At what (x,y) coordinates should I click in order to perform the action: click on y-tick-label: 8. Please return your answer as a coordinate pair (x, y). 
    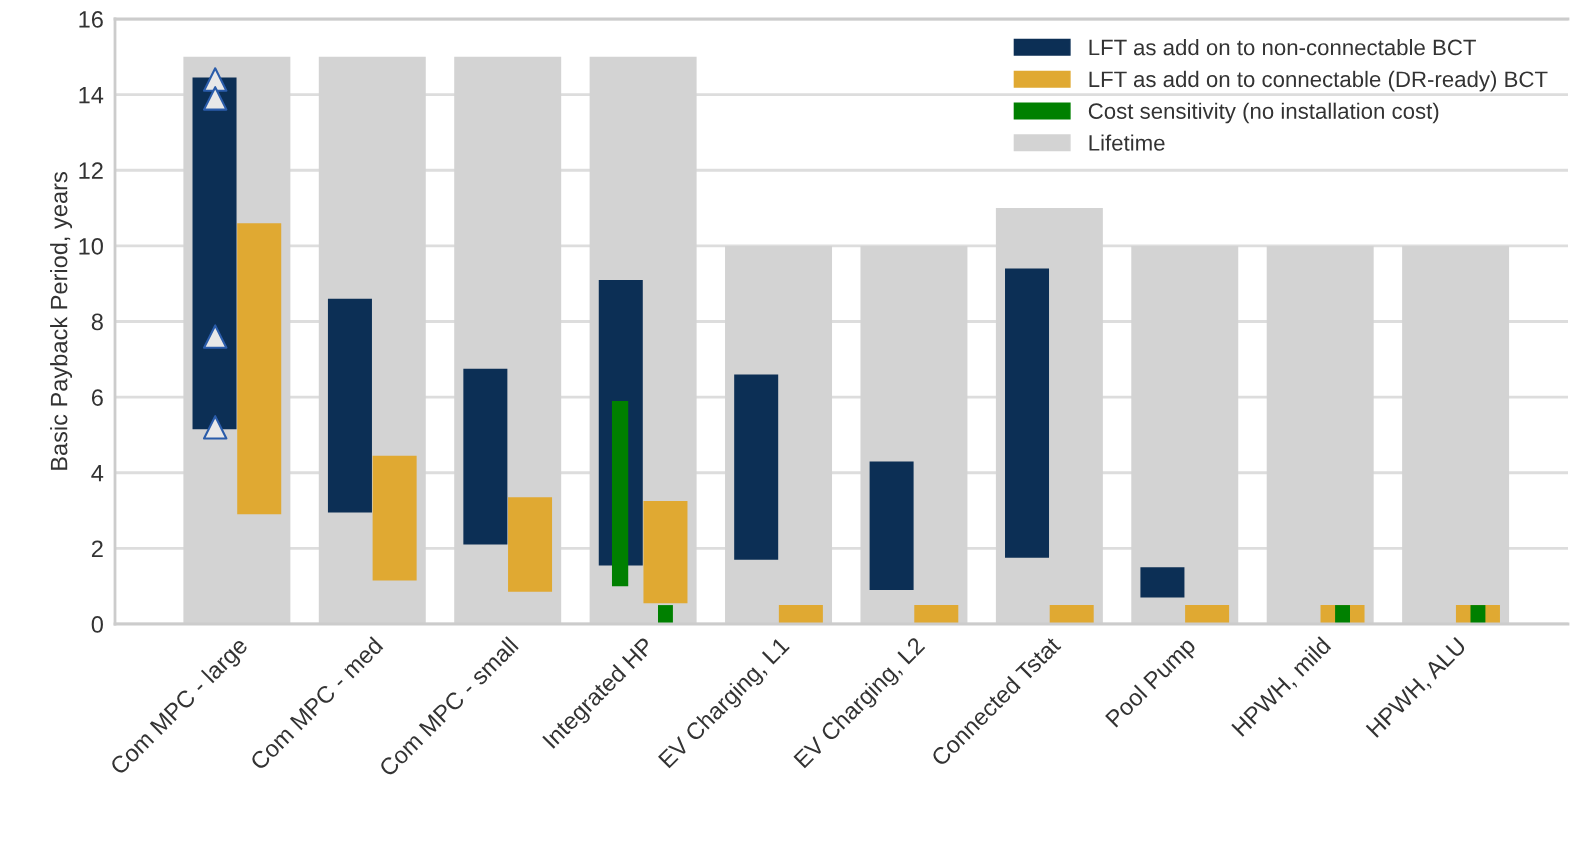
    Looking at the image, I should click on (97, 322).